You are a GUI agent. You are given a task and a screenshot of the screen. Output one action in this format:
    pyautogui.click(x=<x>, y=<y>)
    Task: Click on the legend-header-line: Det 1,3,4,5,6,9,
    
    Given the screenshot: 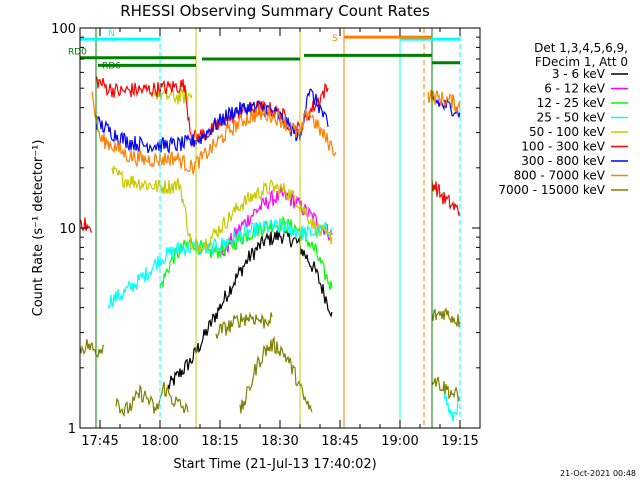 What is the action you would take?
    pyautogui.click(x=581, y=48)
    